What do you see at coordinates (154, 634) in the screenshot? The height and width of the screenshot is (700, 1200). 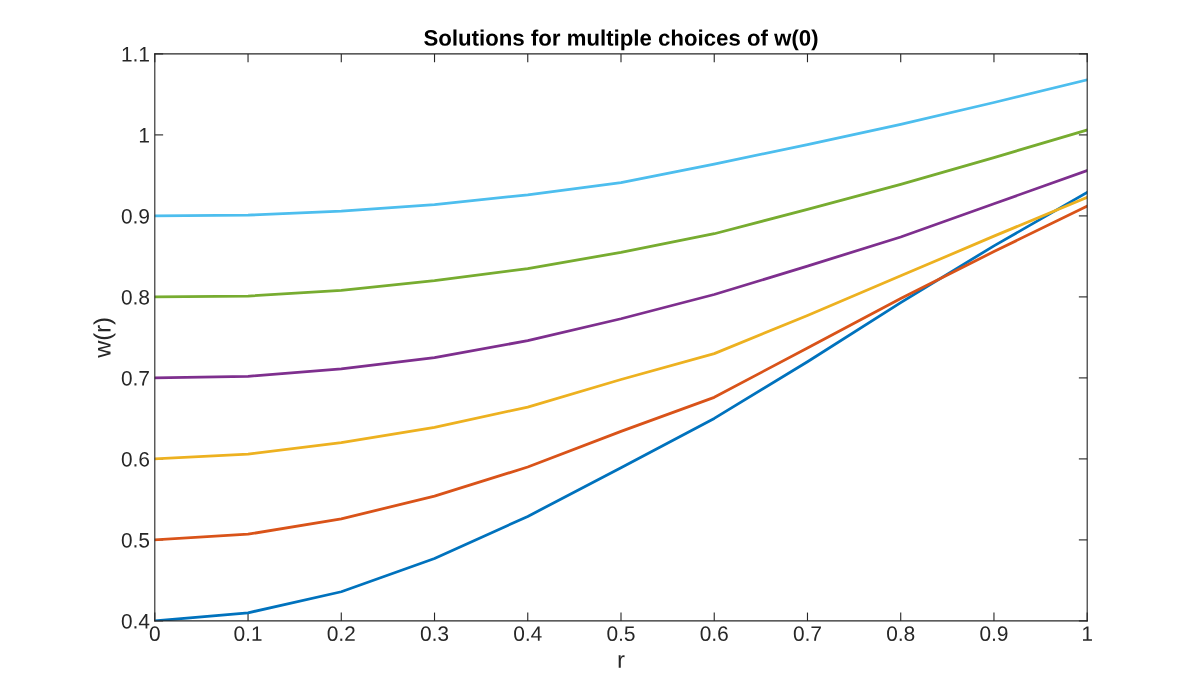 I see `x-tick-label: 0` at bounding box center [154, 634].